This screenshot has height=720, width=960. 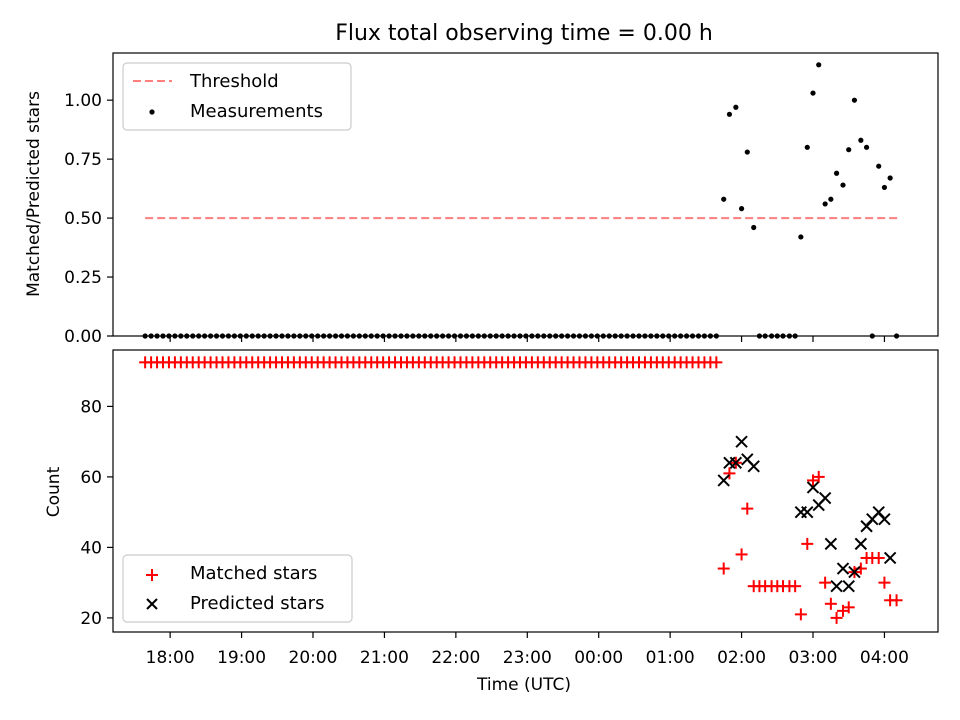 What do you see at coordinates (91, 478) in the screenshot?
I see `bottom-y-tick-label: 60` at bounding box center [91, 478].